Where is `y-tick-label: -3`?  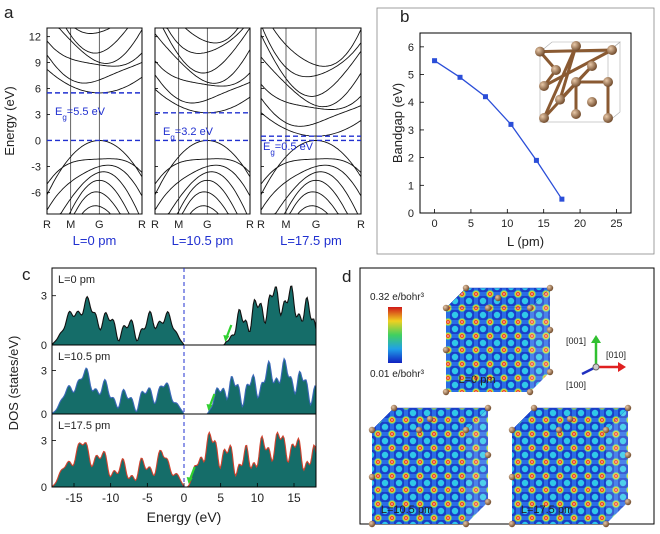 y-tick-label: -3 is located at coordinates (36, 167).